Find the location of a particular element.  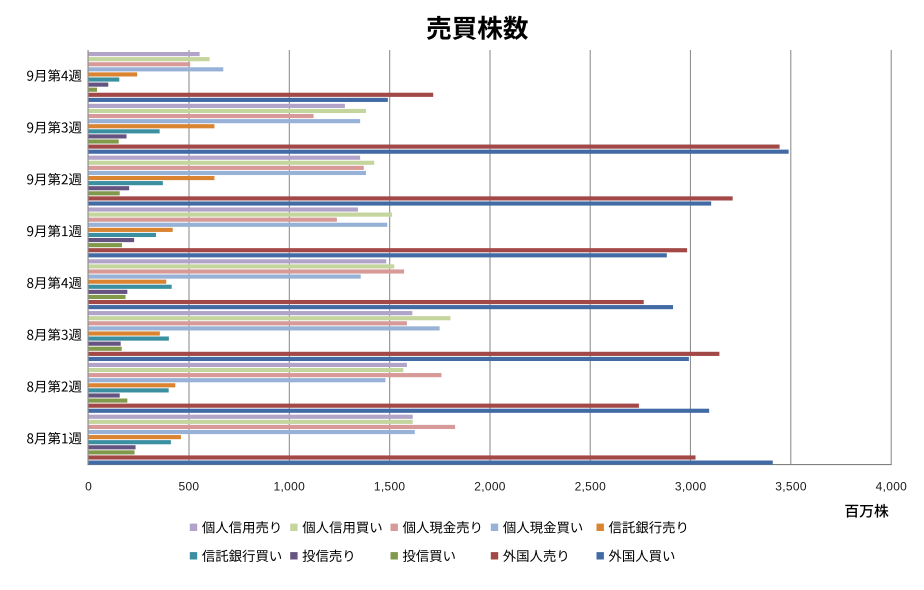

svg-text: 1,000 is located at coordinates (290, 487).